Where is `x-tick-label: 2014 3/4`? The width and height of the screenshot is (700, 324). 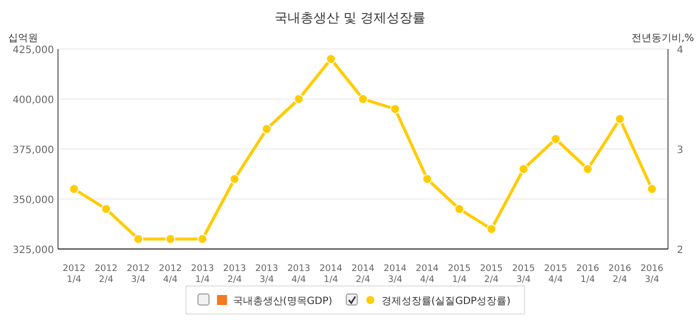 x-tick-label: 2014 3/4 is located at coordinates (395, 274).